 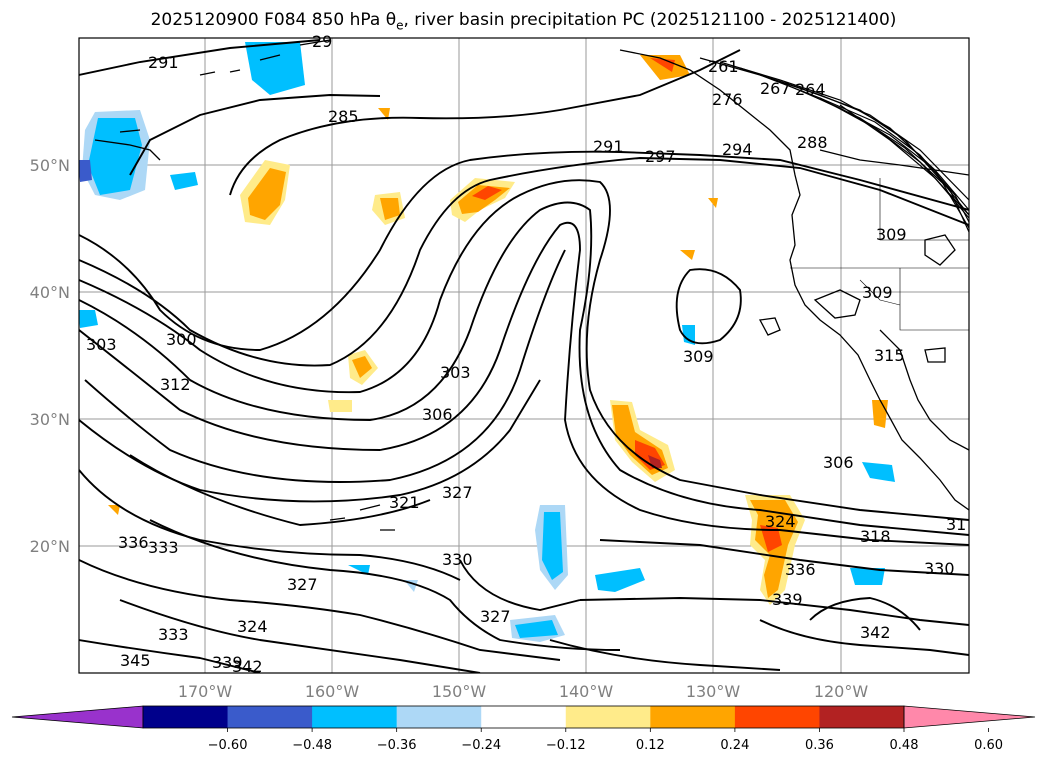 What do you see at coordinates (834, 145) in the screenshot?
I see `coastal-contours` at bounding box center [834, 145].